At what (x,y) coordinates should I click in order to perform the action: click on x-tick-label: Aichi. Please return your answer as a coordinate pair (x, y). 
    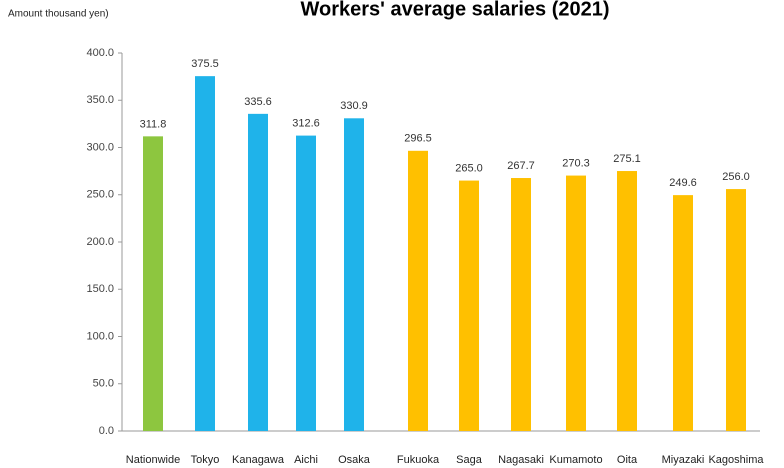
    Looking at the image, I should click on (306, 460).